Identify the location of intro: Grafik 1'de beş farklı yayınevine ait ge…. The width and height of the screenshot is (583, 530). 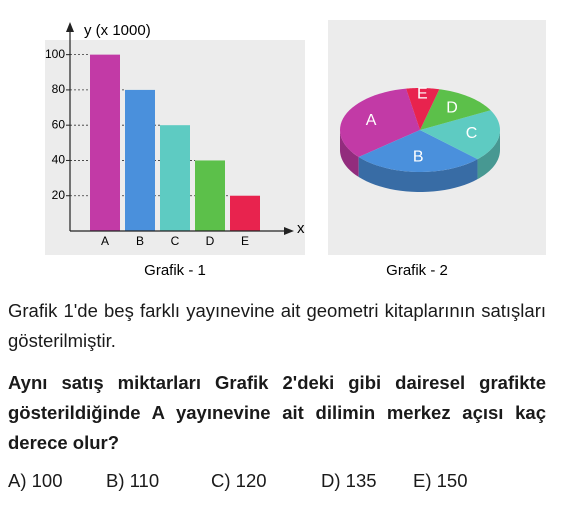
(277, 325).